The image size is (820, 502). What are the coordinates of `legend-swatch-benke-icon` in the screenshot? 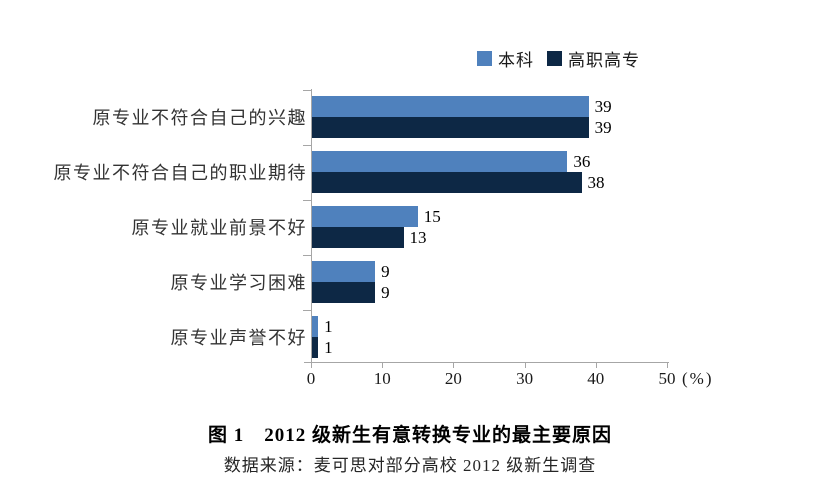 It's located at (484, 58).